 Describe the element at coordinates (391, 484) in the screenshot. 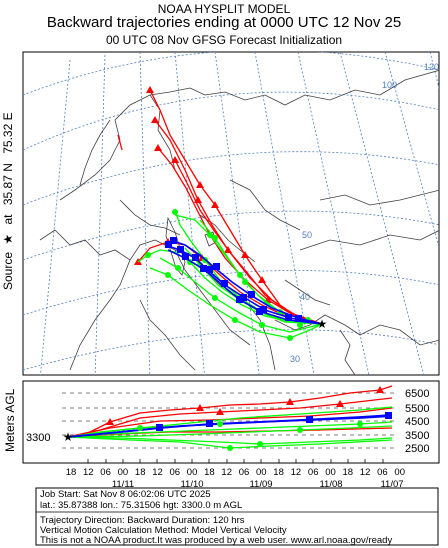

I see `date-tick-label: 11/07` at that location.